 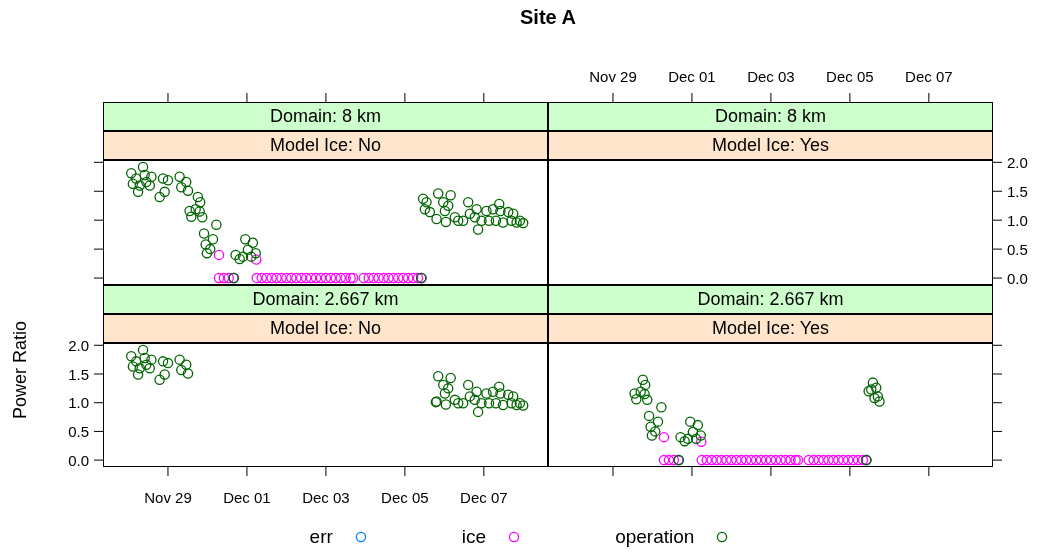 What do you see at coordinates (474, 537) in the screenshot?
I see `legend-label: ice` at bounding box center [474, 537].